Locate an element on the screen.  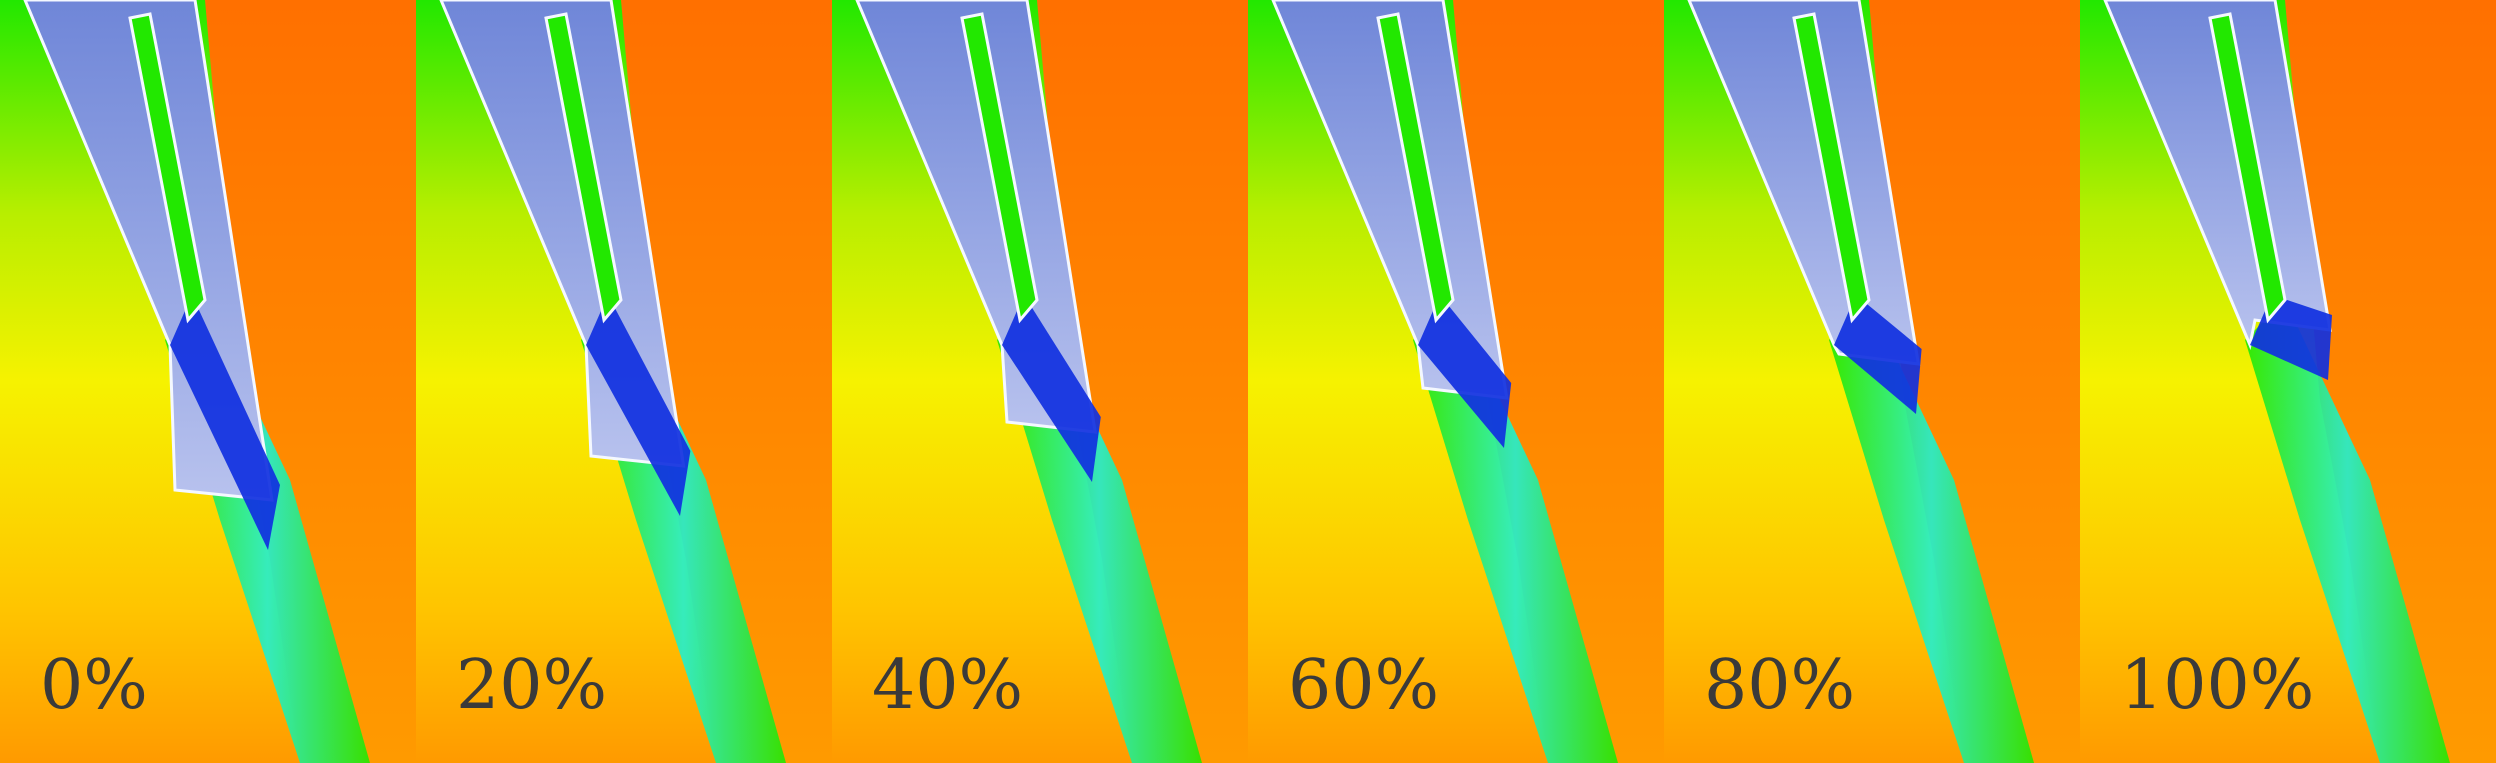
panel-label: 80% is located at coordinates (1780, 685).